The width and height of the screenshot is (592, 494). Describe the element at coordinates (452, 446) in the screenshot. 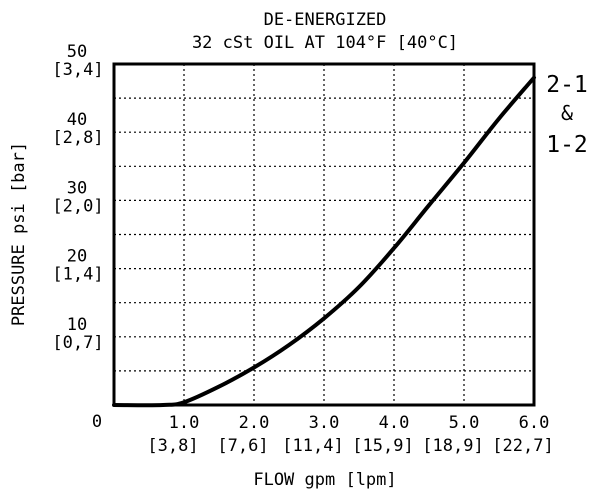

I see `x-tick-sublabel: [18,9]` at that location.